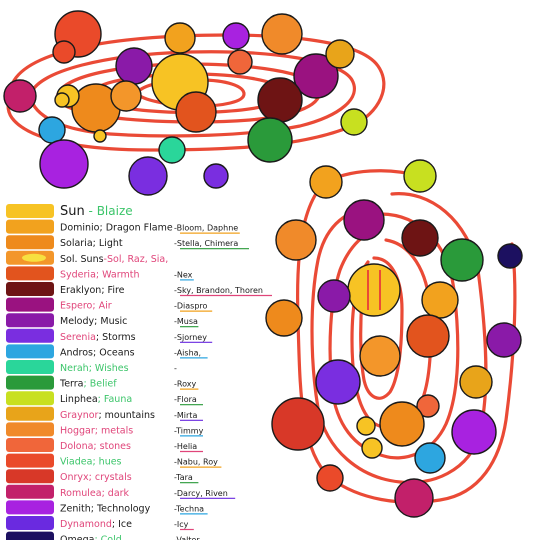  I want to click on planet-domain: ; stones, so click(112, 446).